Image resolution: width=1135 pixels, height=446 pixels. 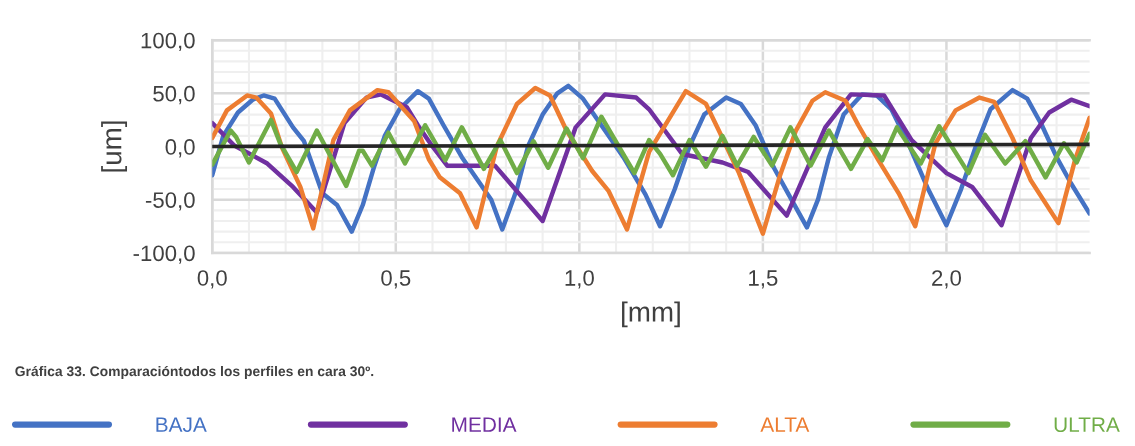 I want to click on y-tick-label: 0,0, so click(x=180, y=148).